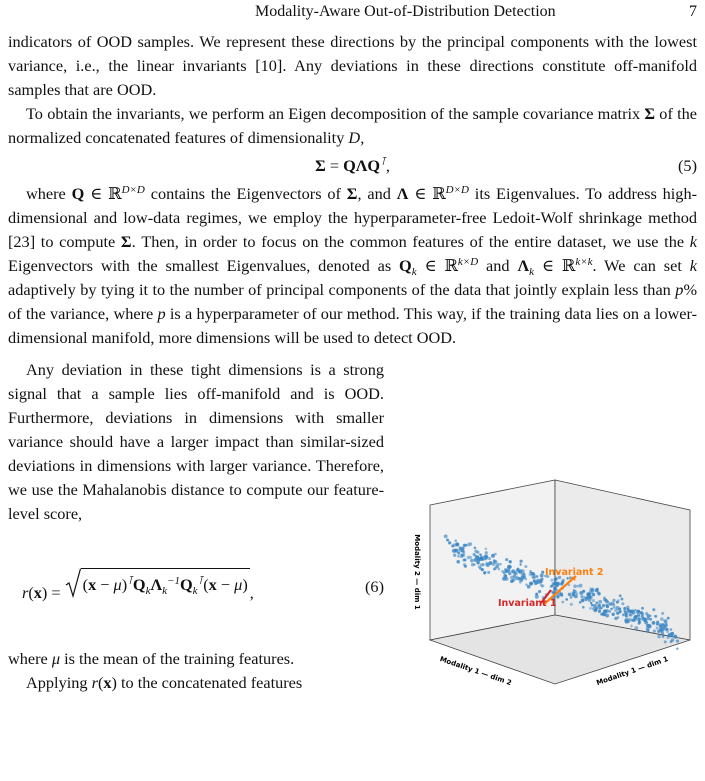 The width and height of the screenshot is (705, 781). Describe the element at coordinates (56, 658) in the screenshot. I see `math-italic: μ` at that location.